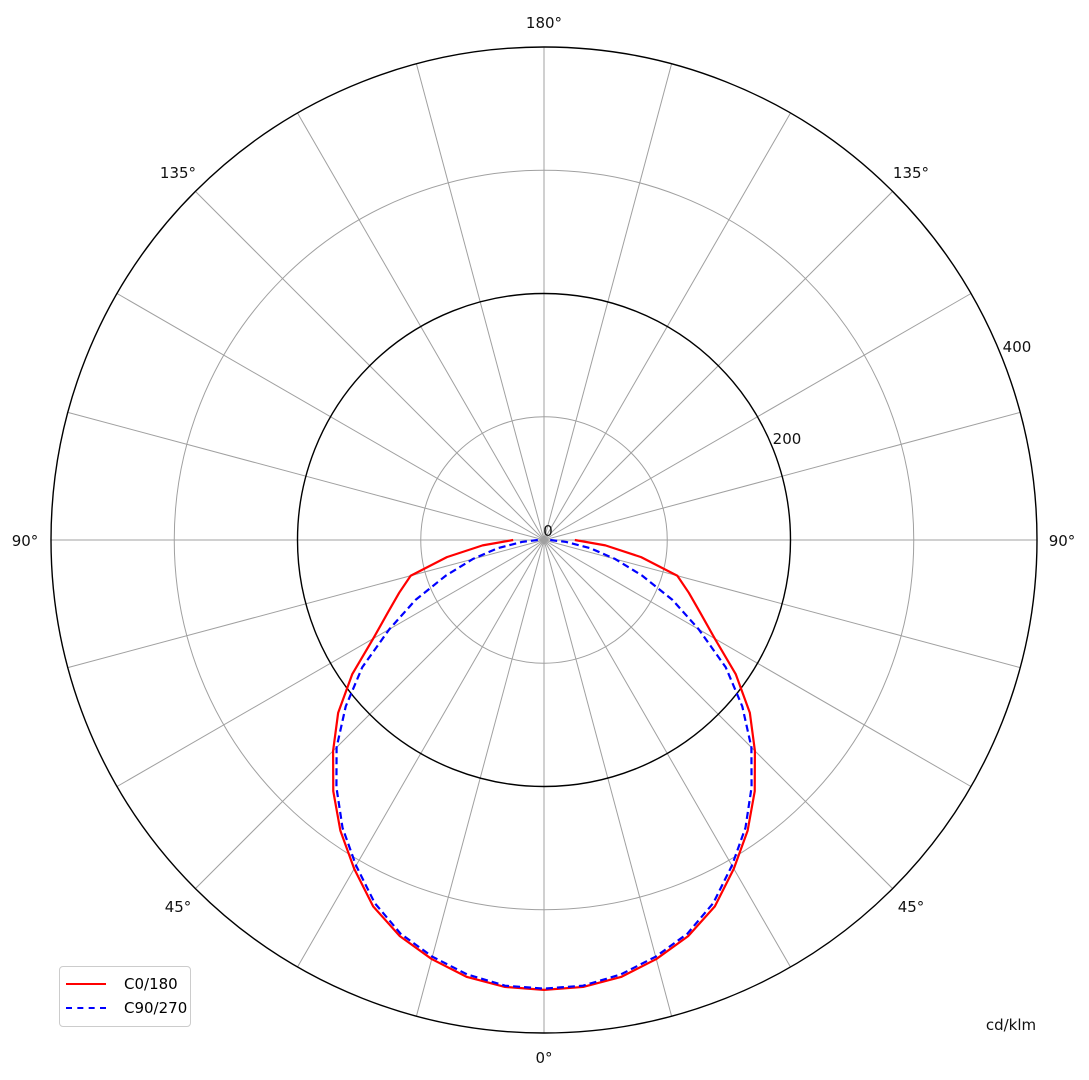 This screenshot has width=1089, height=1080. Describe the element at coordinates (911, 173) in the screenshot. I see `angle-label-135-right: 135°` at that location.